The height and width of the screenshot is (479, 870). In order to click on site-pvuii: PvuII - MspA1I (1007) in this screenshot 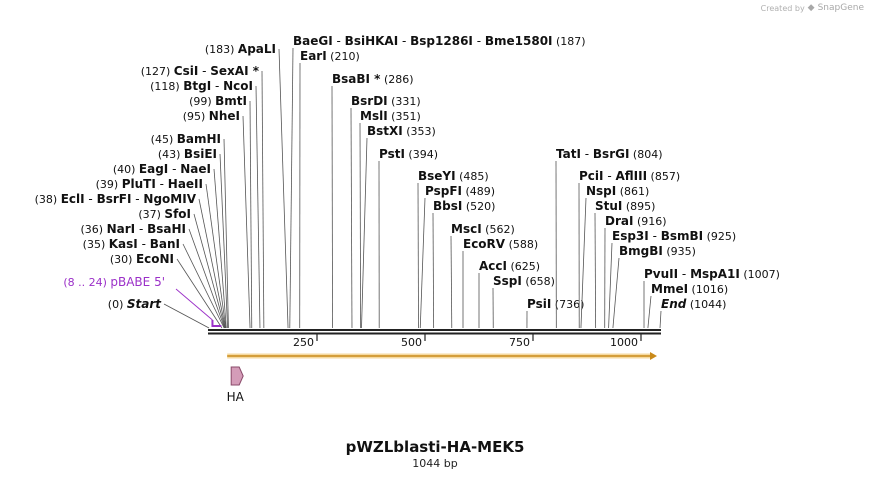, I will do `click(711, 298)`.